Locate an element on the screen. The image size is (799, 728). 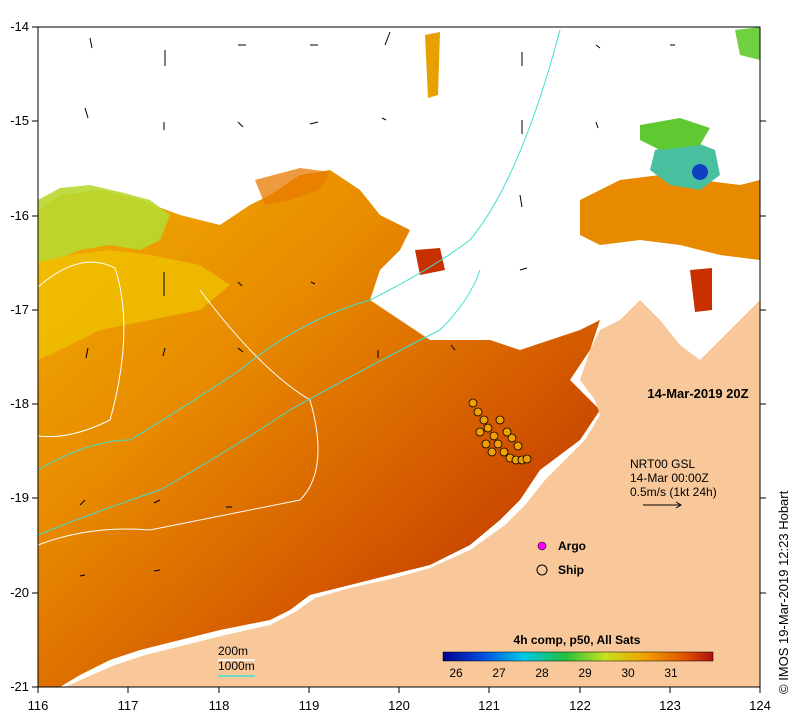
x-tick-label: 117 is located at coordinates (128, 705).